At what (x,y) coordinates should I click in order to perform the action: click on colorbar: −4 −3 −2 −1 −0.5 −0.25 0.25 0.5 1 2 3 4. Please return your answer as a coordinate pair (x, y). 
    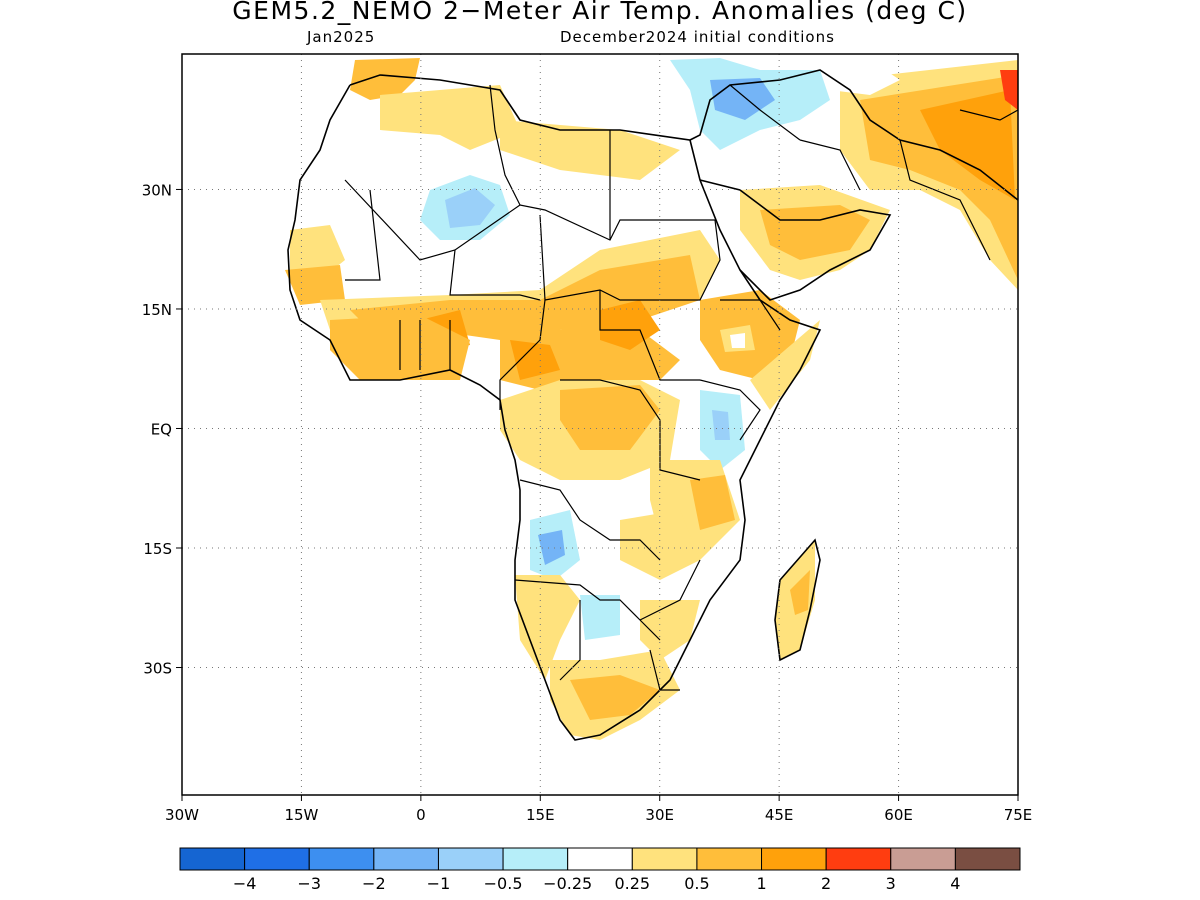
    Looking at the image, I should click on (600, 870).